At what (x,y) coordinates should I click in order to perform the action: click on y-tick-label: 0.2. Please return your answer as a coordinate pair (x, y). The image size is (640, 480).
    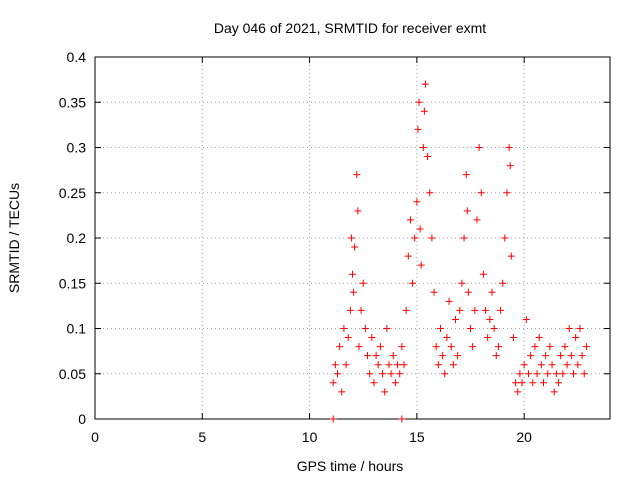
    Looking at the image, I should click on (77, 238).